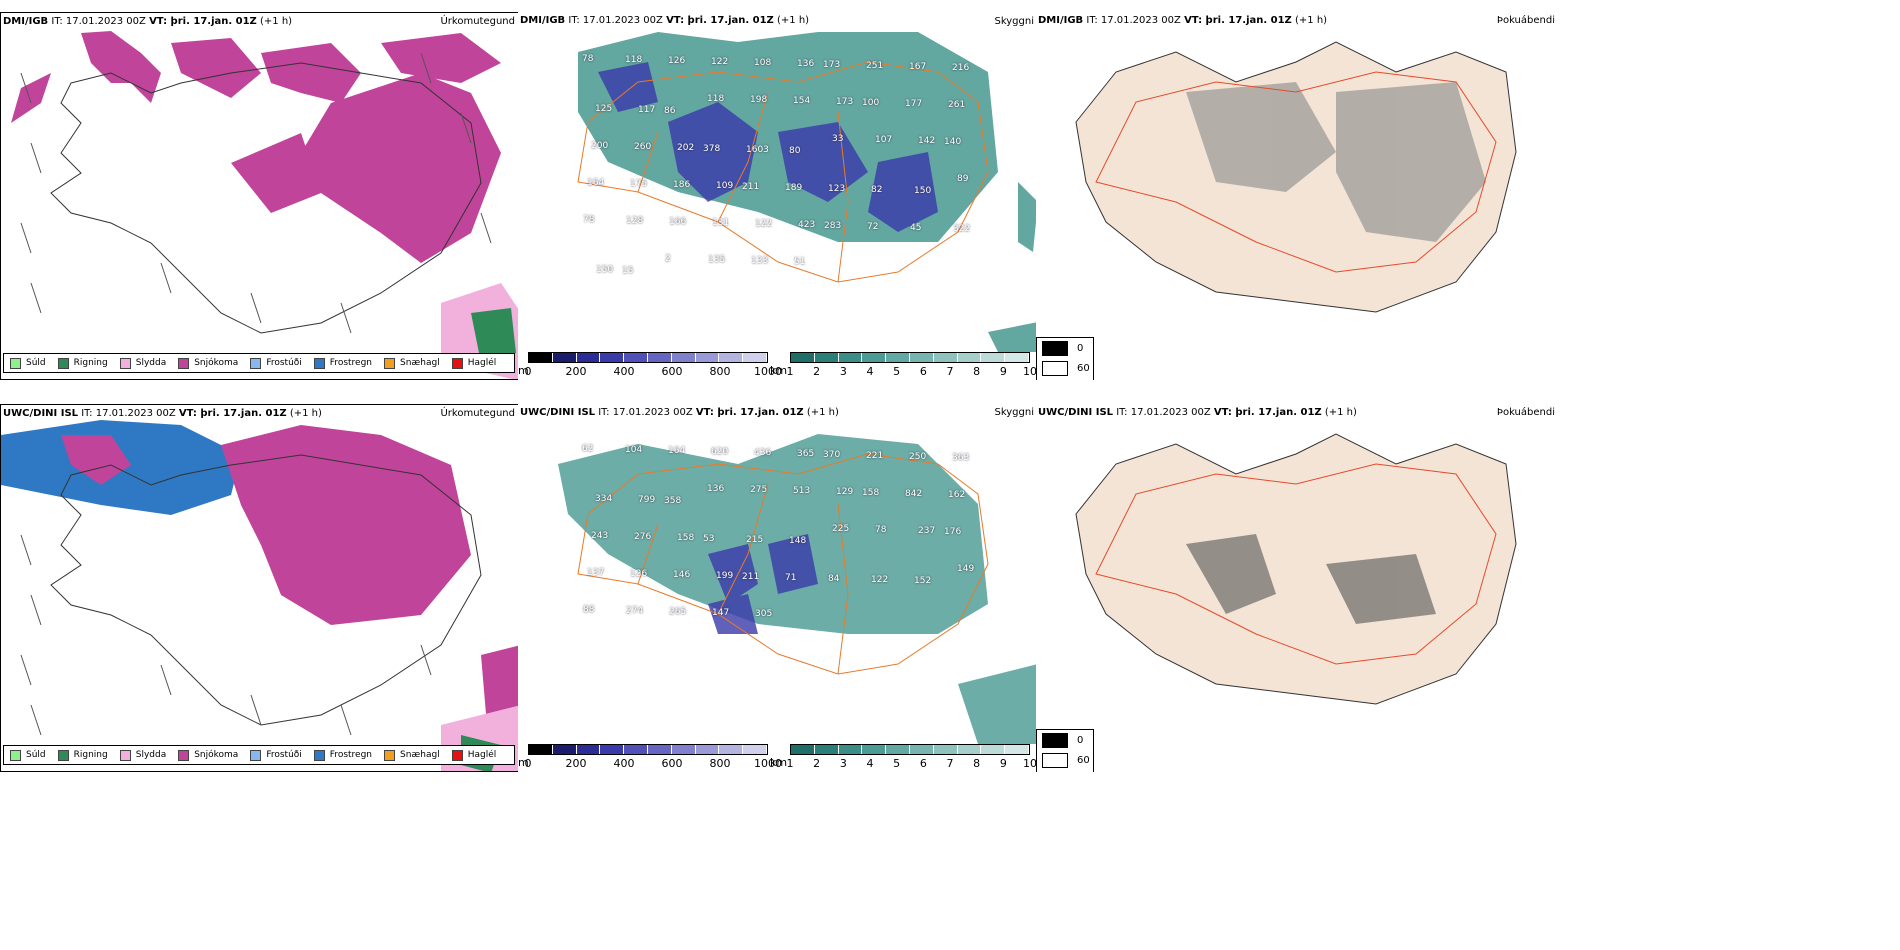 Image resolution: width=1900 pixels, height=950 pixels. What do you see at coordinates (1014, 412) in the screenshot?
I see `panel-product-name: Skyggni` at bounding box center [1014, 412].